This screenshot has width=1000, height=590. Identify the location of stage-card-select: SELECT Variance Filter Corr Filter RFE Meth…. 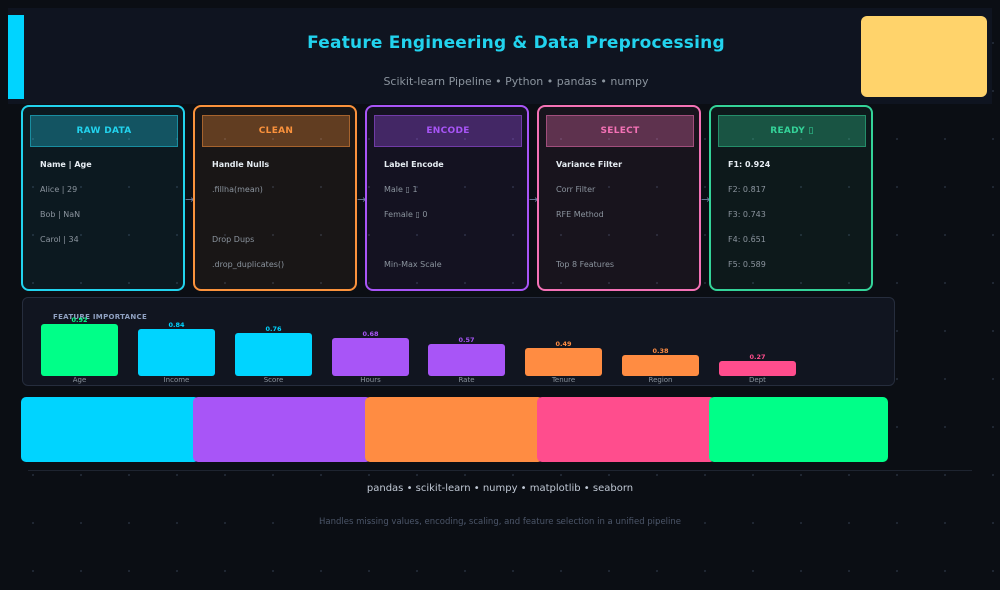
(619, 198).